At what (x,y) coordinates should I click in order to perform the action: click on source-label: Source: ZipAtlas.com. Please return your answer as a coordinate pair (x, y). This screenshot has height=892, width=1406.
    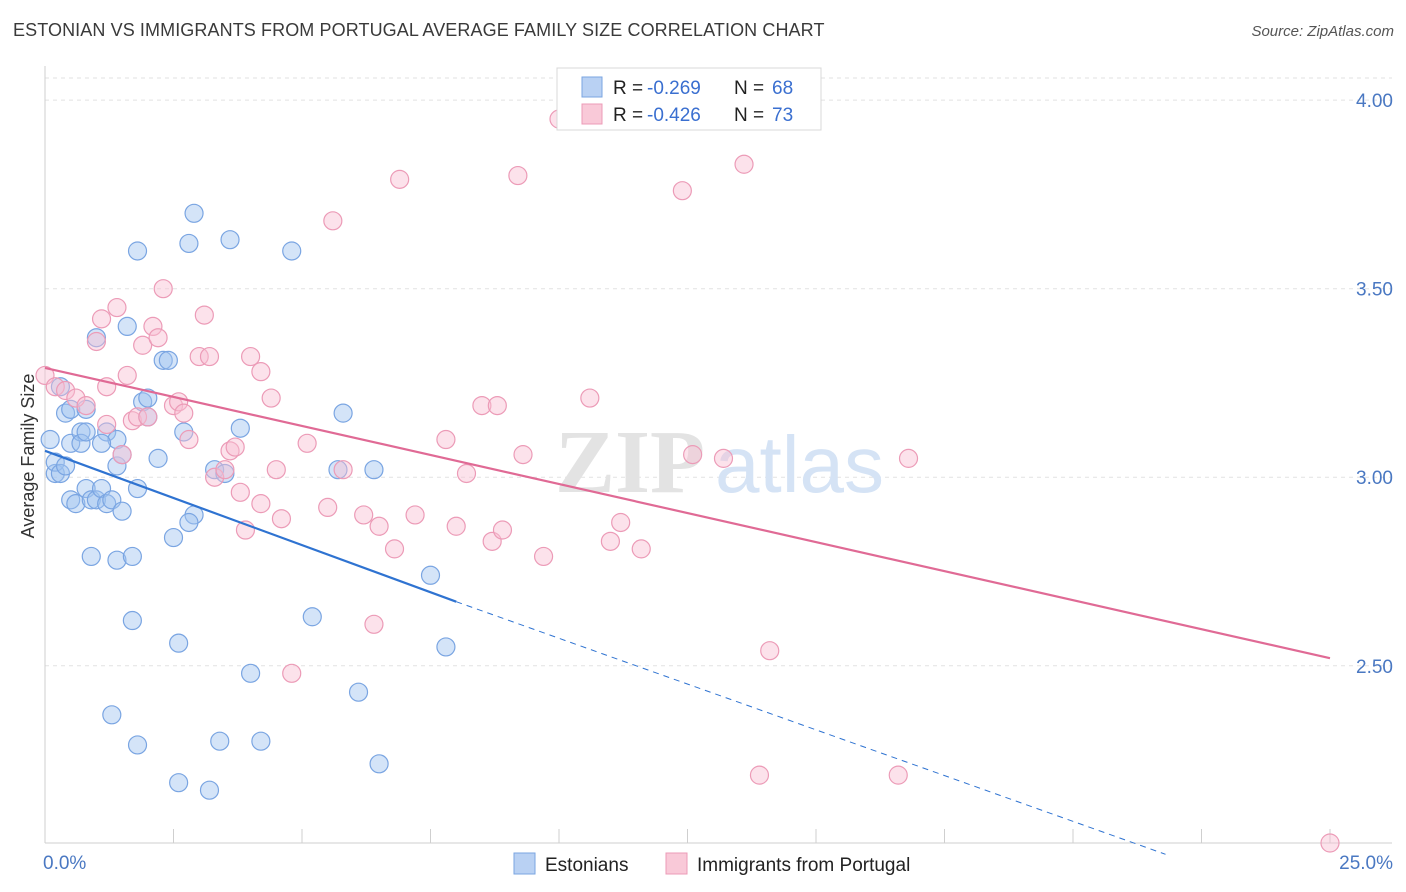
    Looking at the image, I should click on (1322, 31).